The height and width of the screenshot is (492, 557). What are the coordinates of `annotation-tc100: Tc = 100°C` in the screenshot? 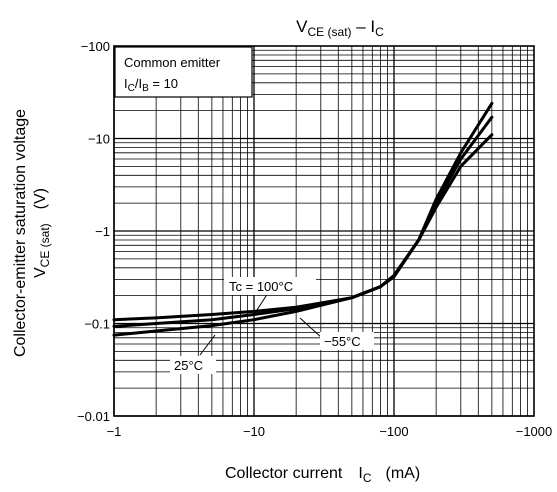 It's located at (270, 295).